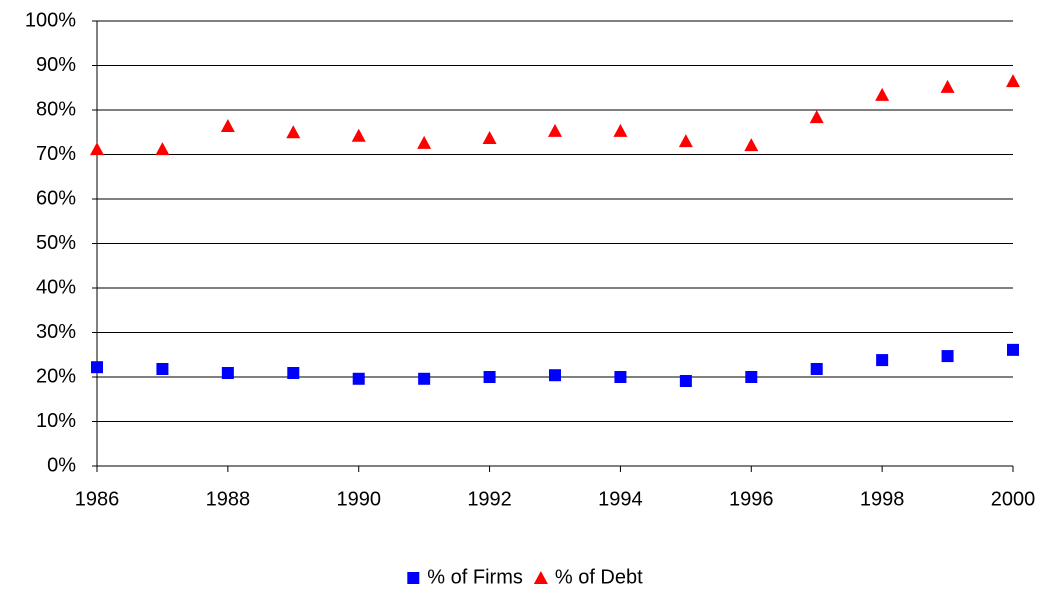 The height and width of the screenshot is (598, 1050). I want to click on y-tick-label: 20%, so click(56, 376).